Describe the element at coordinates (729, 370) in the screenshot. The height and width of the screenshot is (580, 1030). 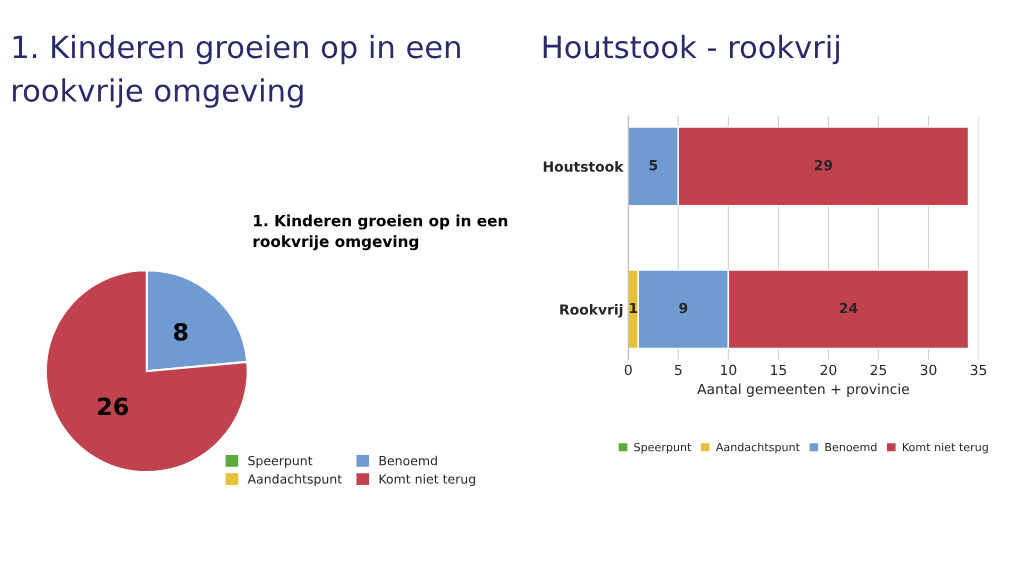
I see `x-tick-label: 10` at that location.